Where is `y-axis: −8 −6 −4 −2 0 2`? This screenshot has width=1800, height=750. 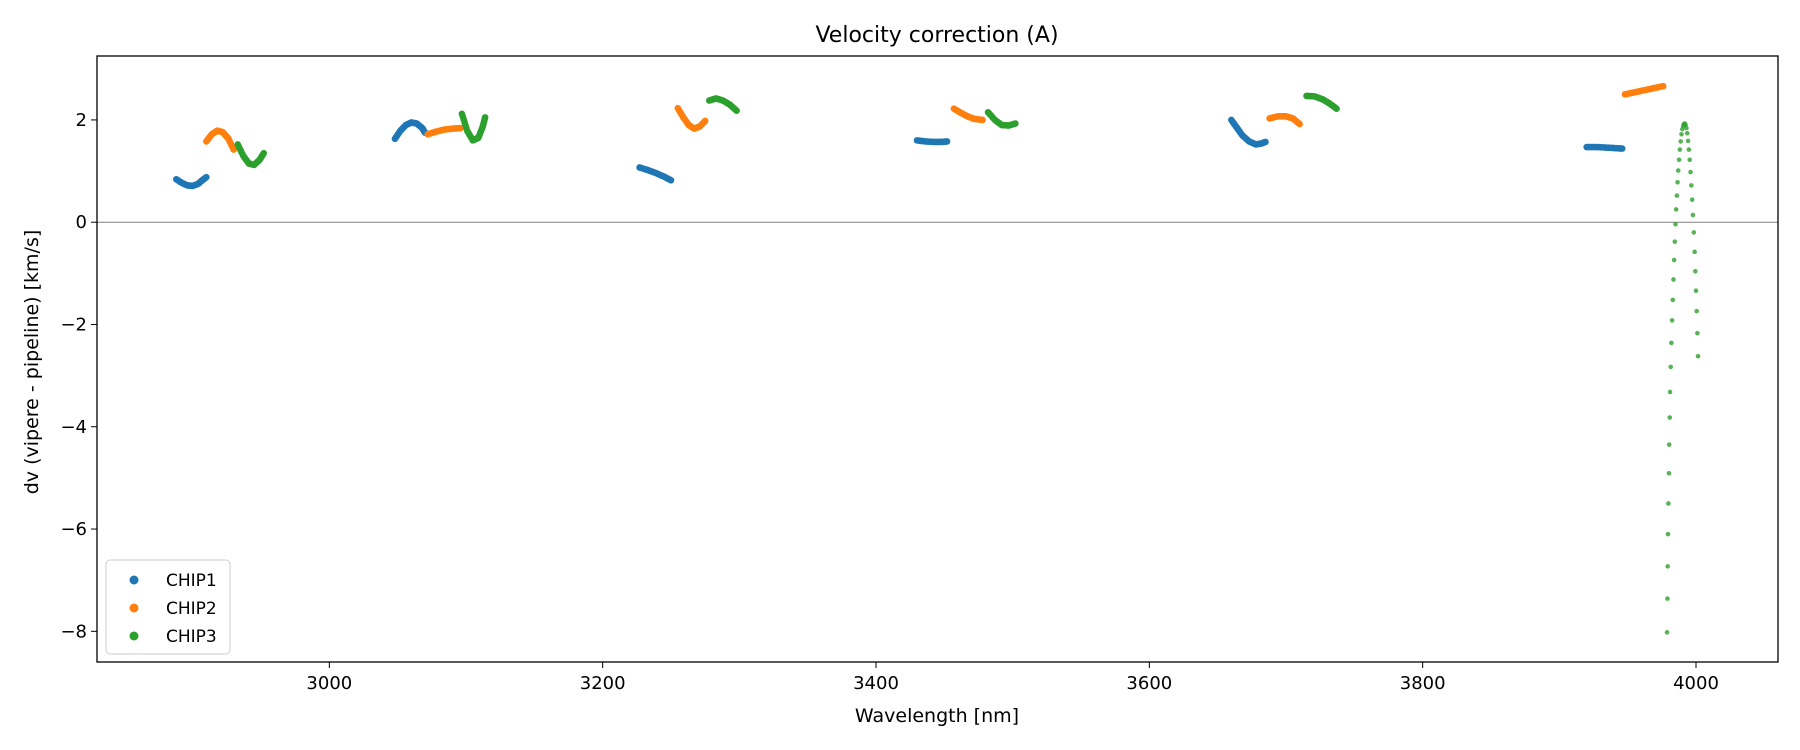 y-axis: −8 −6 −4 −2 0 2 is located at coordinates (78, 376).